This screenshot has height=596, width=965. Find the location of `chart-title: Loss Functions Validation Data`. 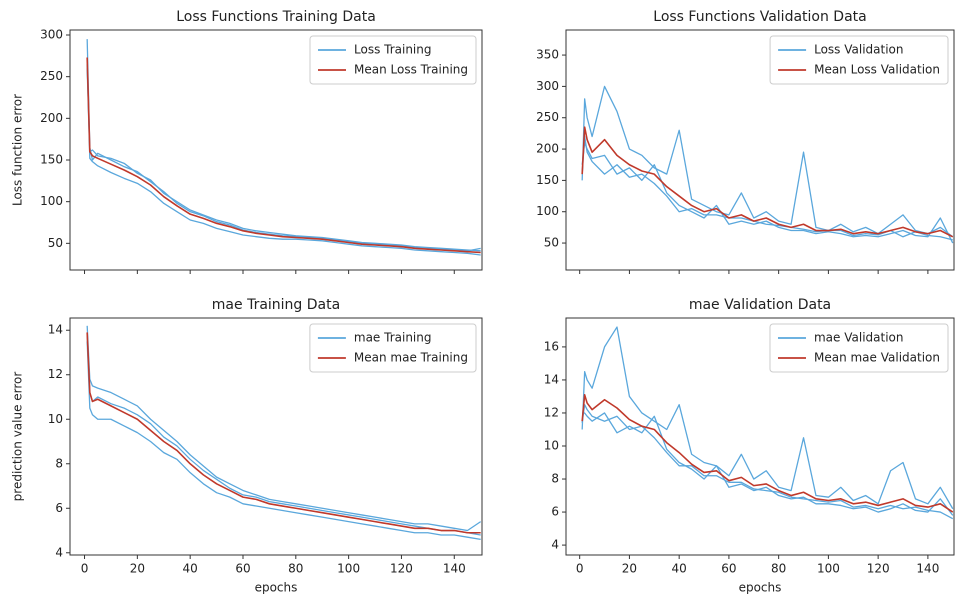

chart-title: Loss Functions Validation Data is located at coordinates (759, 17).